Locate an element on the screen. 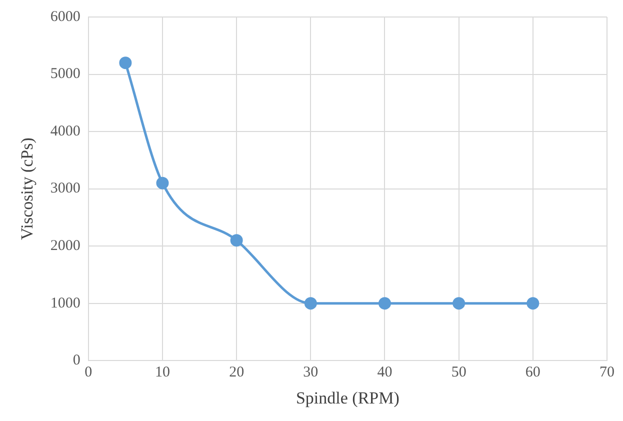 Image resolution: width=623 pixels, height=421 pixels. x-tick-label: 30 is located at coordinates (310, 372).